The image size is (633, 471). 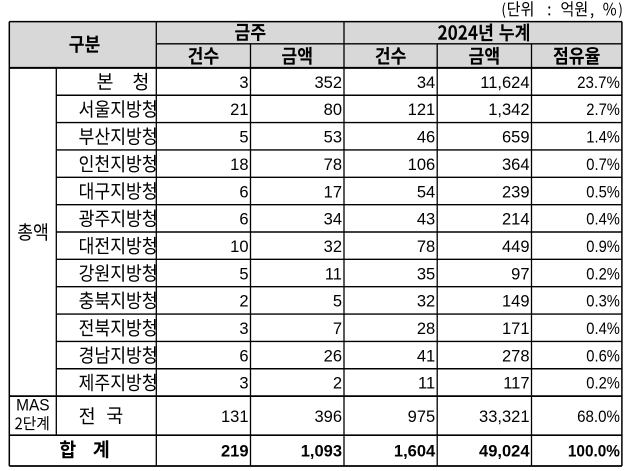 I want to click on svg-text: 0.3%, so click(x=603, y=302).